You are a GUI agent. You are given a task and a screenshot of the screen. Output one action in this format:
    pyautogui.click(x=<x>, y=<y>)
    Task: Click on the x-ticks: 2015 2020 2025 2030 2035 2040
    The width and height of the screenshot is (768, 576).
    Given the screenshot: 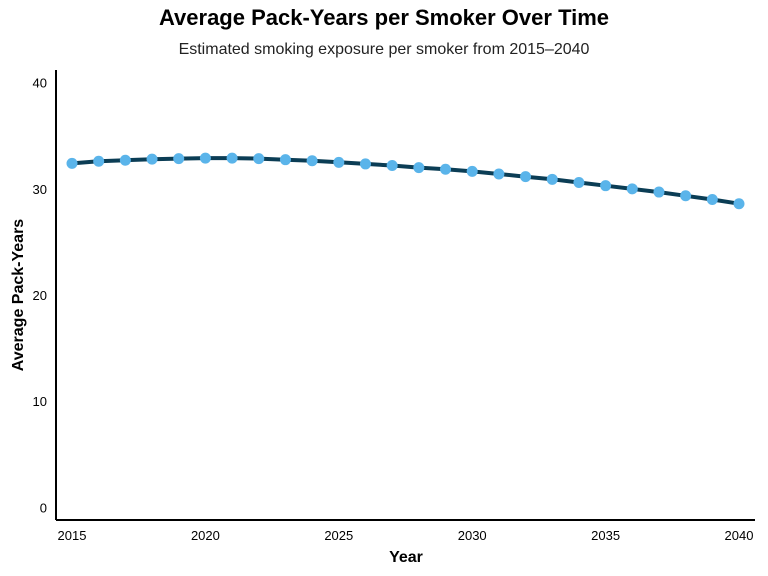 What is the action you would take?
    pyautogui.click(x=406, y=535)
    